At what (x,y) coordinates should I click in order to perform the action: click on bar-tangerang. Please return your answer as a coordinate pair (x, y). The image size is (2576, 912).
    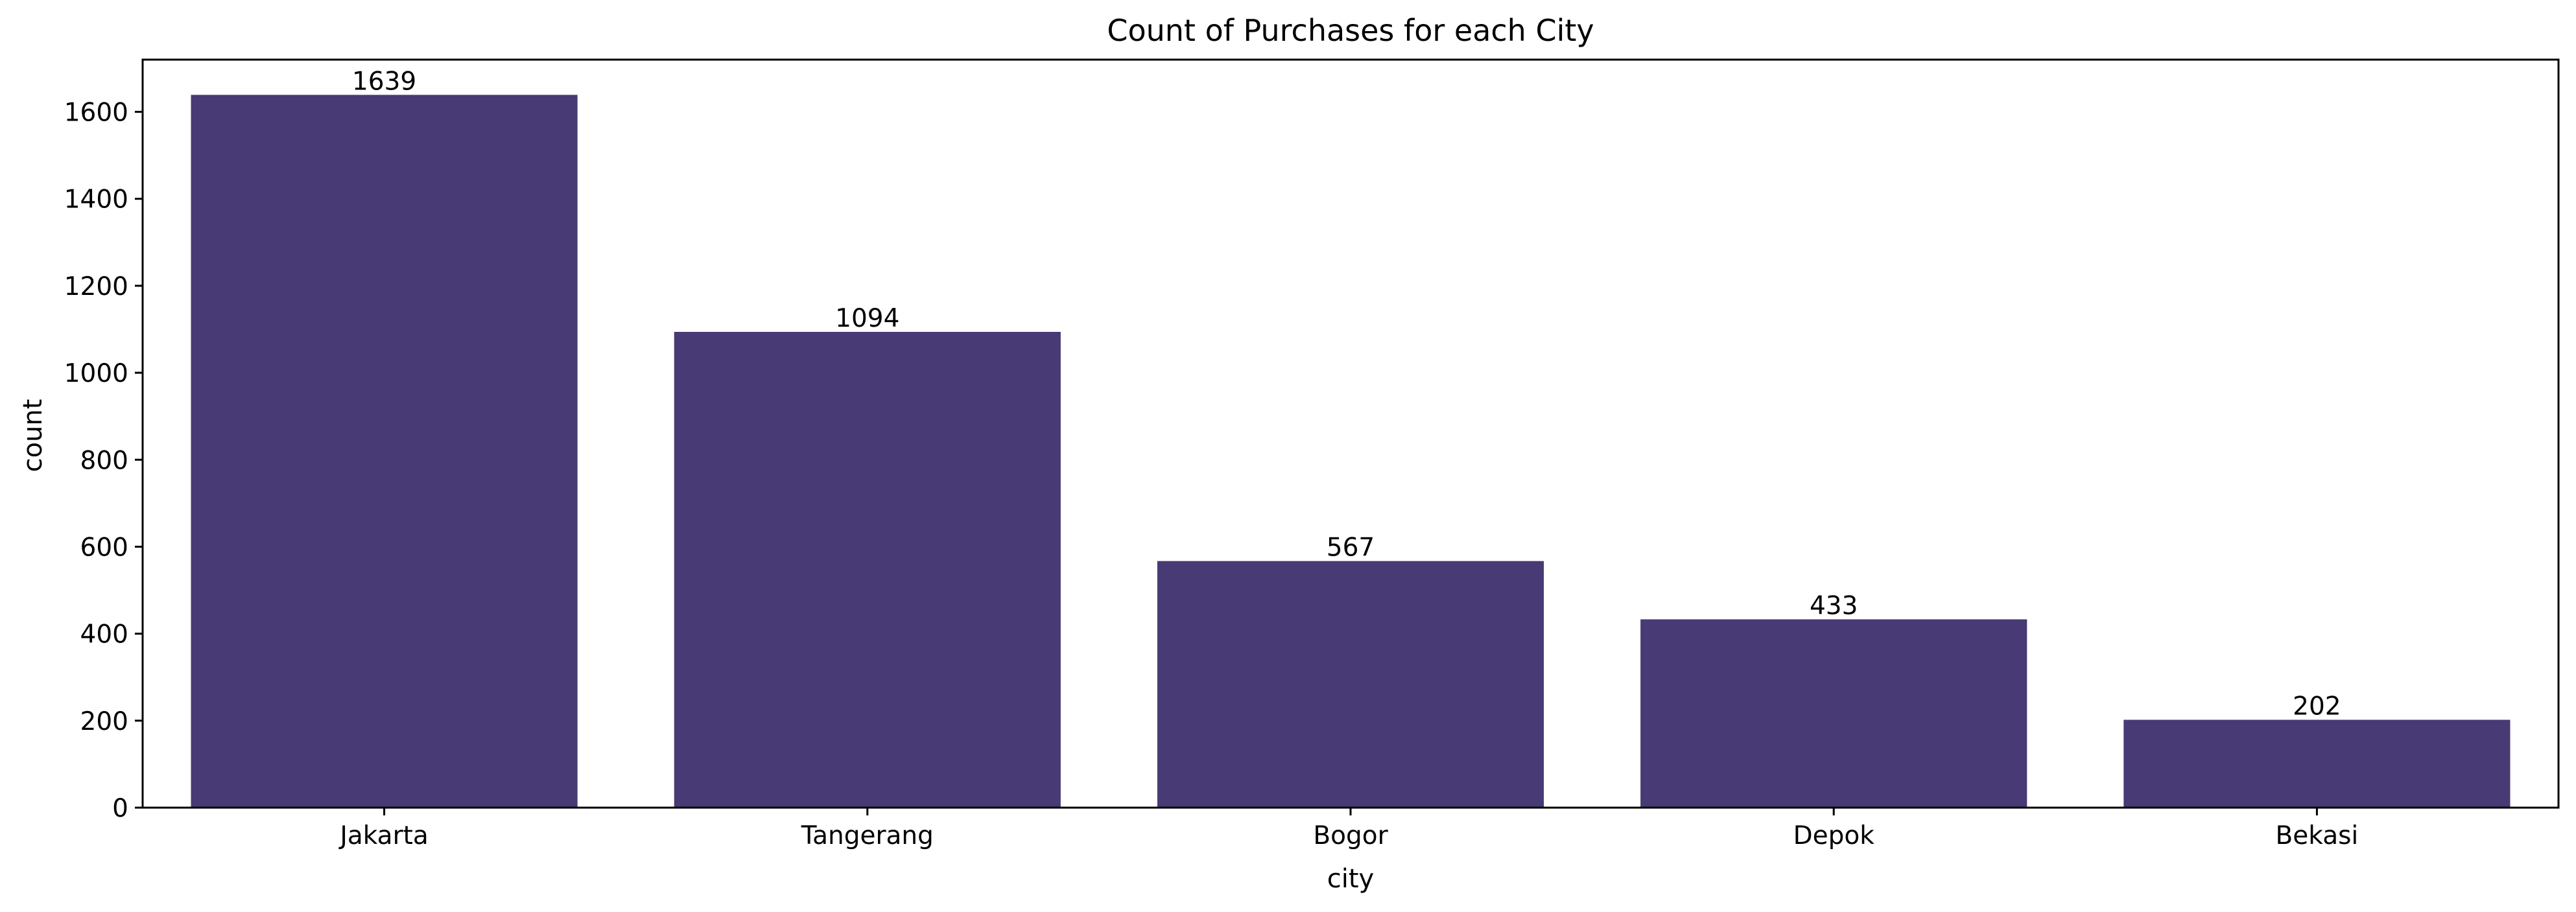
    Looking at the image, I should click on (867, 570).